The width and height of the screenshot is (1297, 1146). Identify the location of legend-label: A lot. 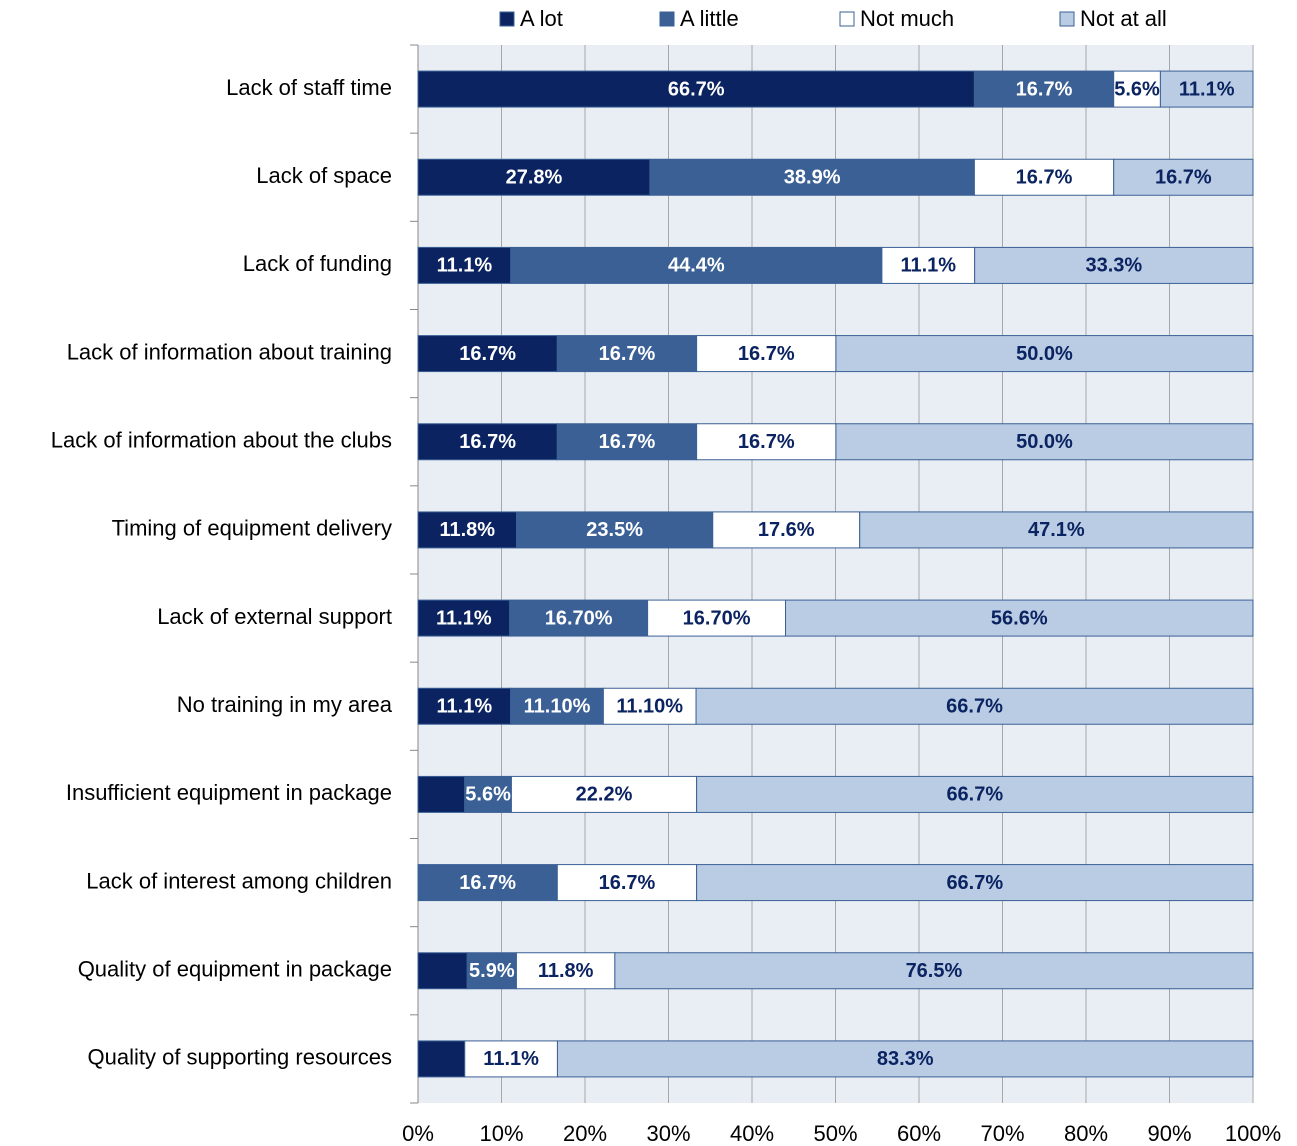
(541, 18).